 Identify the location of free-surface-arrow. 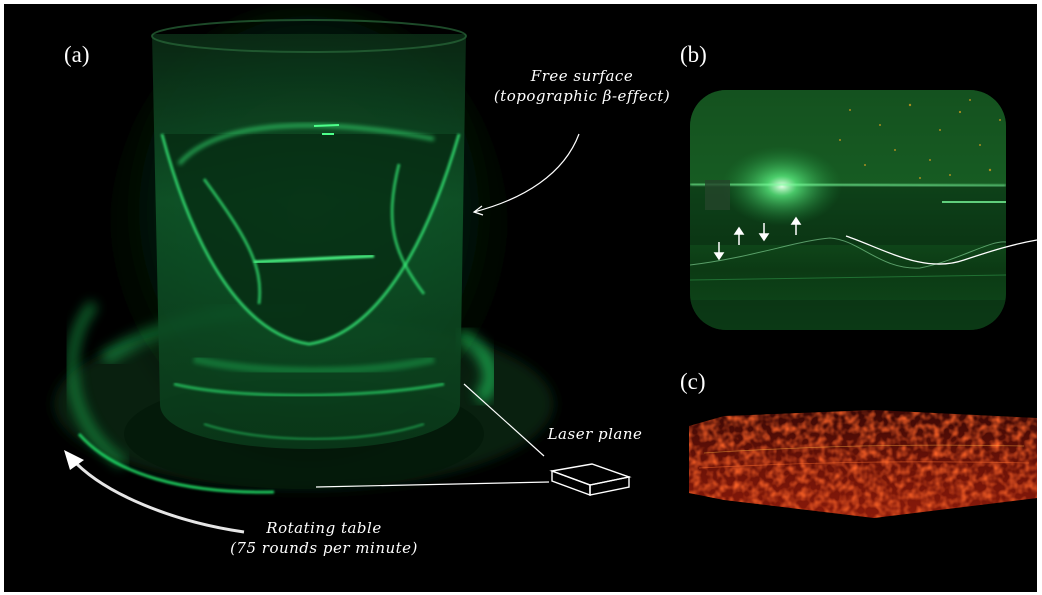
(526, 173).